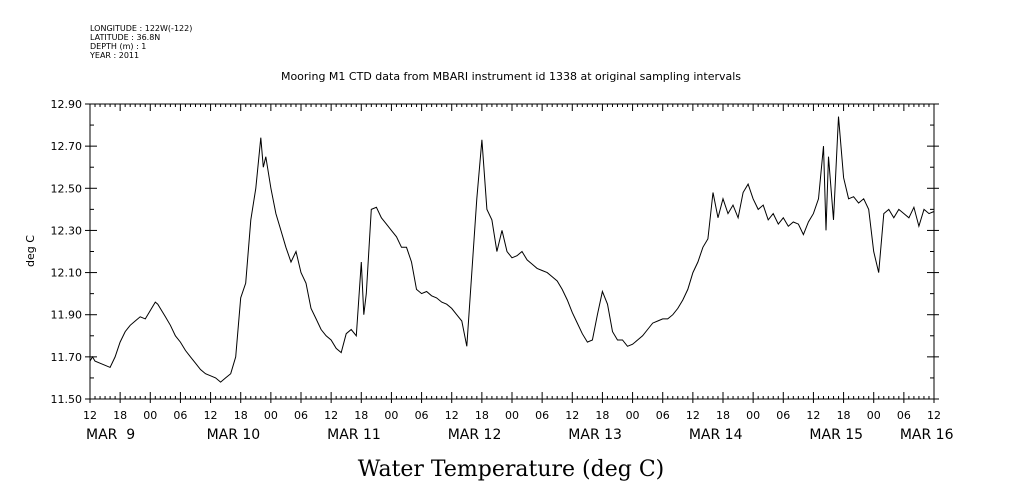 Image resolution: width=1009 pixels, height=504 pixels. What do you see at coordinates (234, 435) in the screenshot?
I see `x-day-label: MAR 10` at bounding box center [234, 435].